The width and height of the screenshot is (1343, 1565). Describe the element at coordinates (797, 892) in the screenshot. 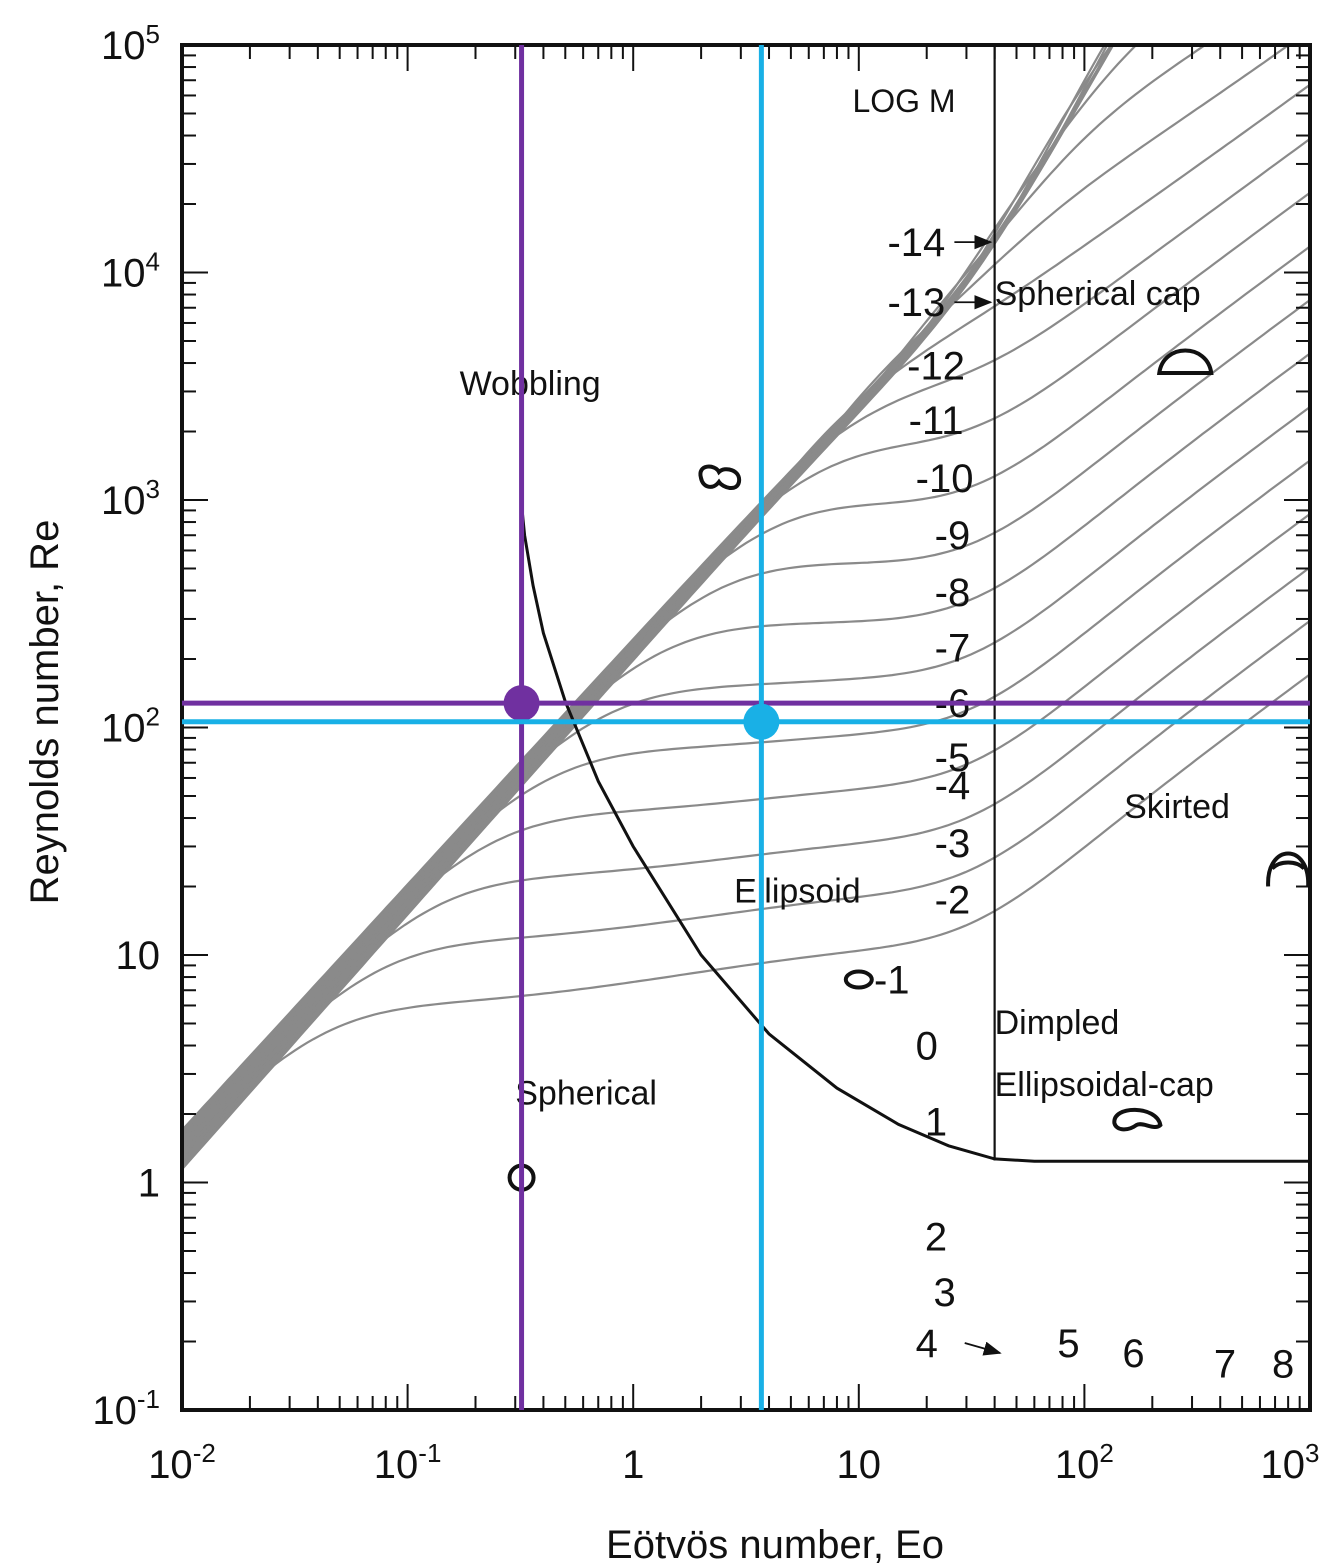

I see `regime-label: Ellipsoid` at that location.